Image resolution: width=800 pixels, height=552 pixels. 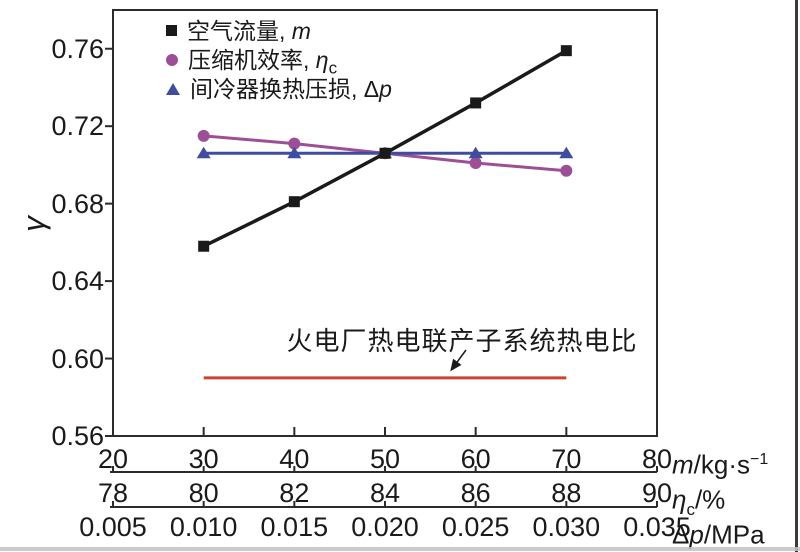 I want to click on legend-item-air-flow: 空气流量, m, so click(x=279, y=30).